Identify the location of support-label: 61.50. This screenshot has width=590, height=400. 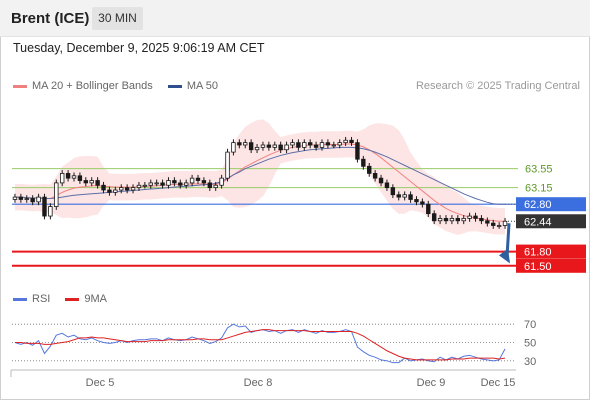
(538, 267).